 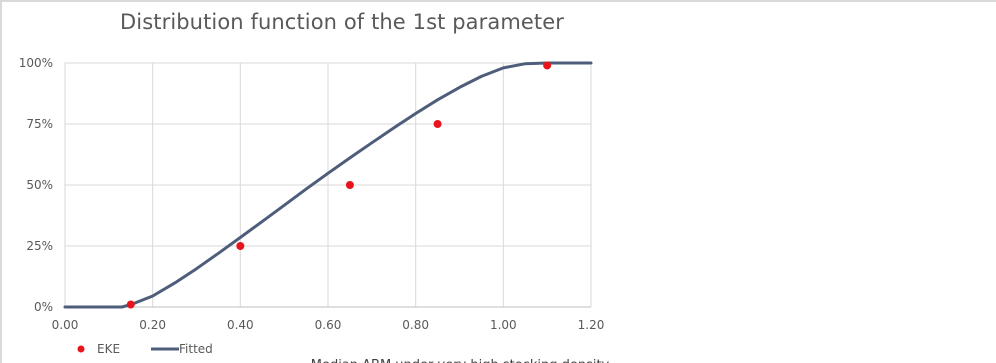 I want to click on x-tick-label: 0.00, so click(x=65, y=325).